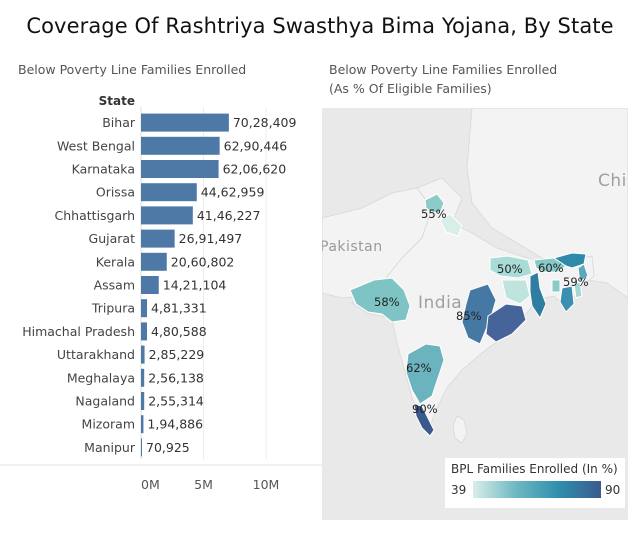 The height and width of the screenshot is (533, 640). What do you see at coordinates (105, 401) in the screenshot?
I see `category-label: Nagaland` at bounding box center [105, 401].